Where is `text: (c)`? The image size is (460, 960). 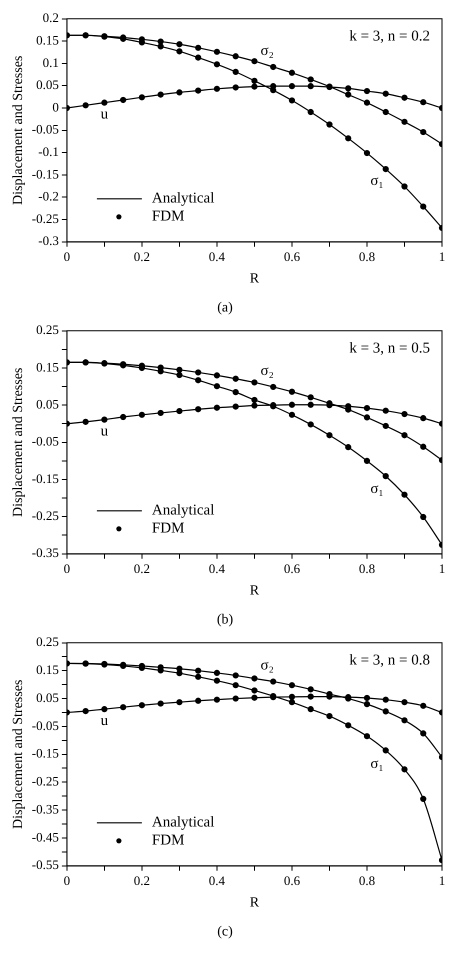 text: (c) is located at coordinates (225, 932).